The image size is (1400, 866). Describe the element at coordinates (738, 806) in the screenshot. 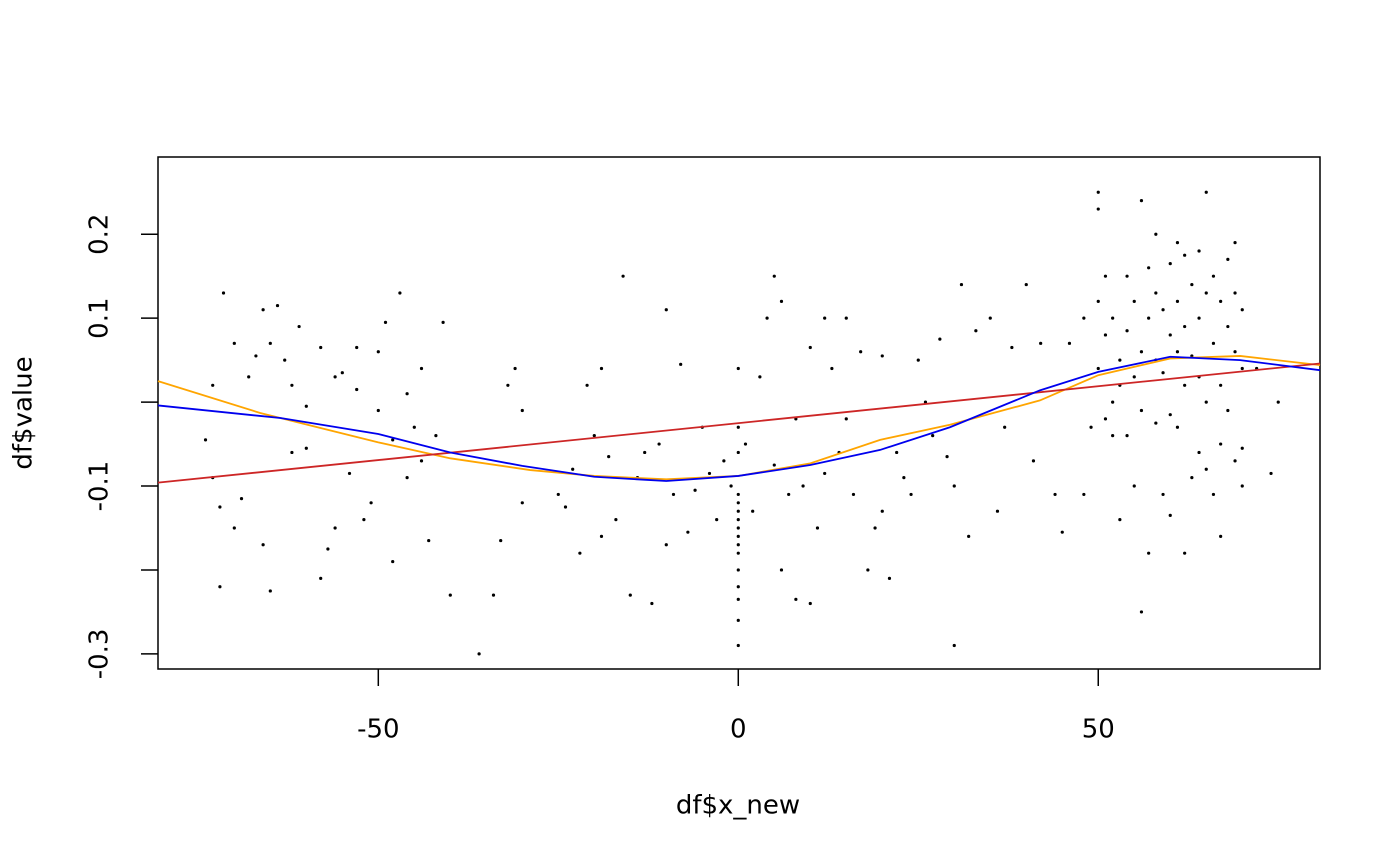

I see `x-axis-label: df$x_new` at that location.